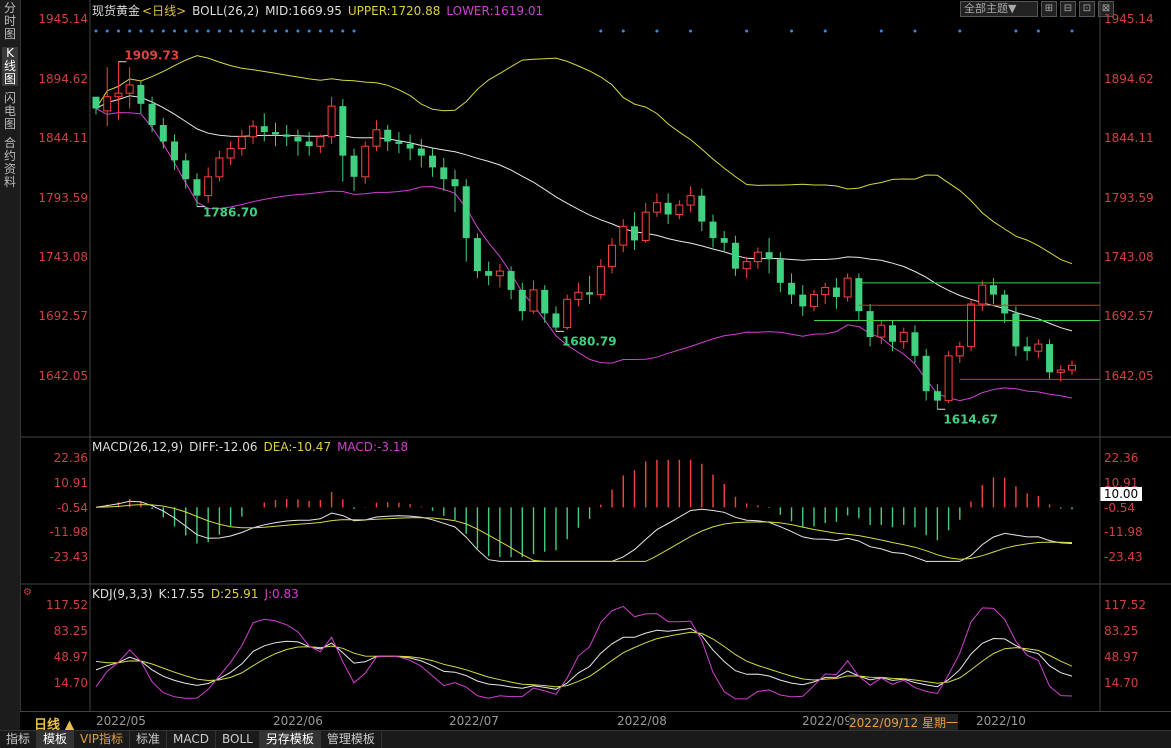  Describe the element at coordinates (303, 11) in the screenshot. I see `boll-mid: MID:1669.95` at that location.